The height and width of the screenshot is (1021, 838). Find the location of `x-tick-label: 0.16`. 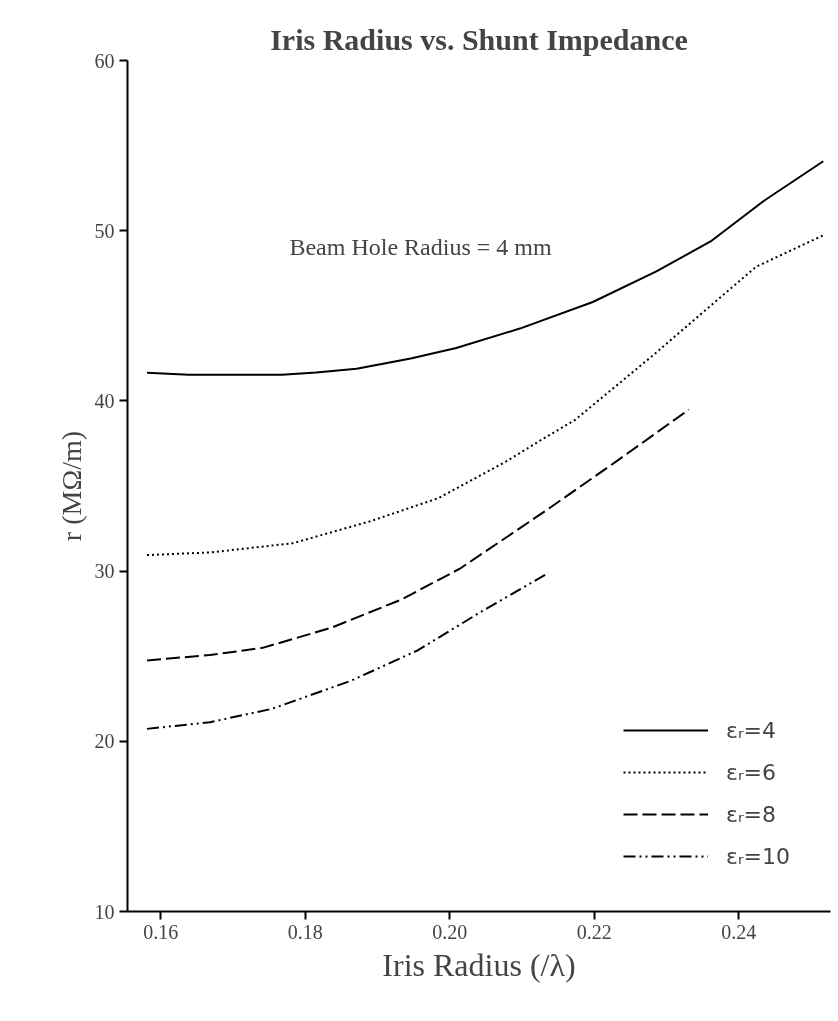

x-tick-label: 0.16 is located at coordinates (161, 931).